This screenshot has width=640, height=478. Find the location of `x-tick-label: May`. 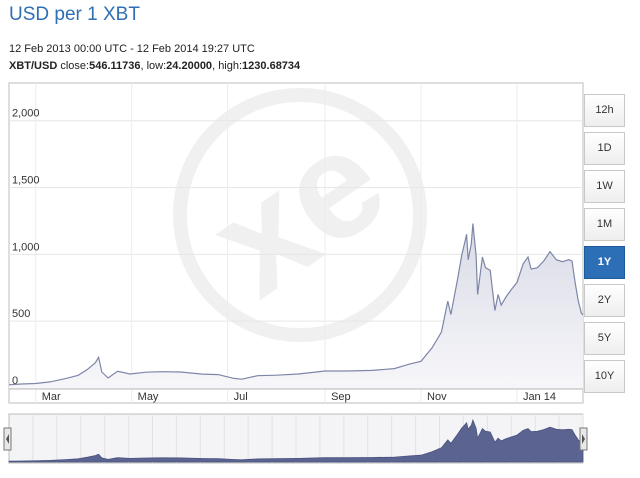

x-tick-label: May is located at coordinates (148, 397).